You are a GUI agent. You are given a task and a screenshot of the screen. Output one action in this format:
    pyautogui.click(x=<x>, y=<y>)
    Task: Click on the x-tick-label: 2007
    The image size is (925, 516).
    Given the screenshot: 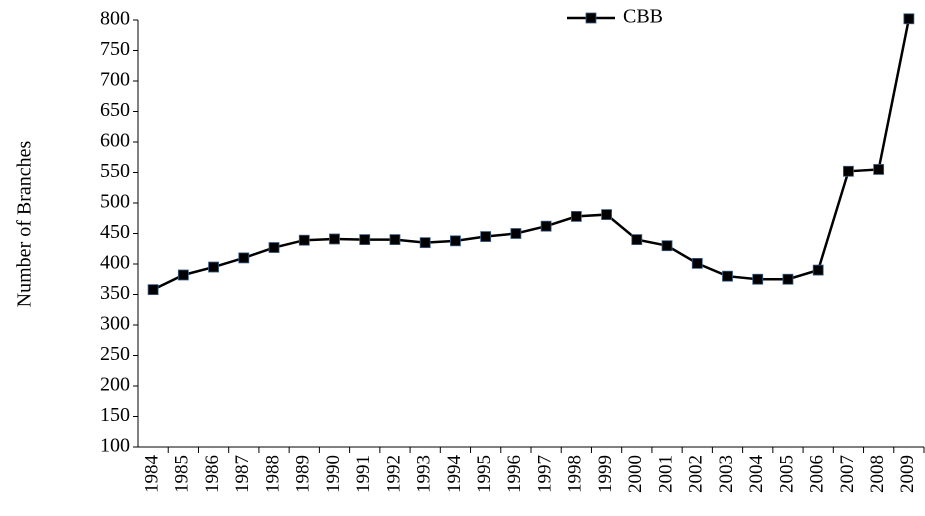 What is the action you would take?
    pyautogui.click(x=847, y=474)
    